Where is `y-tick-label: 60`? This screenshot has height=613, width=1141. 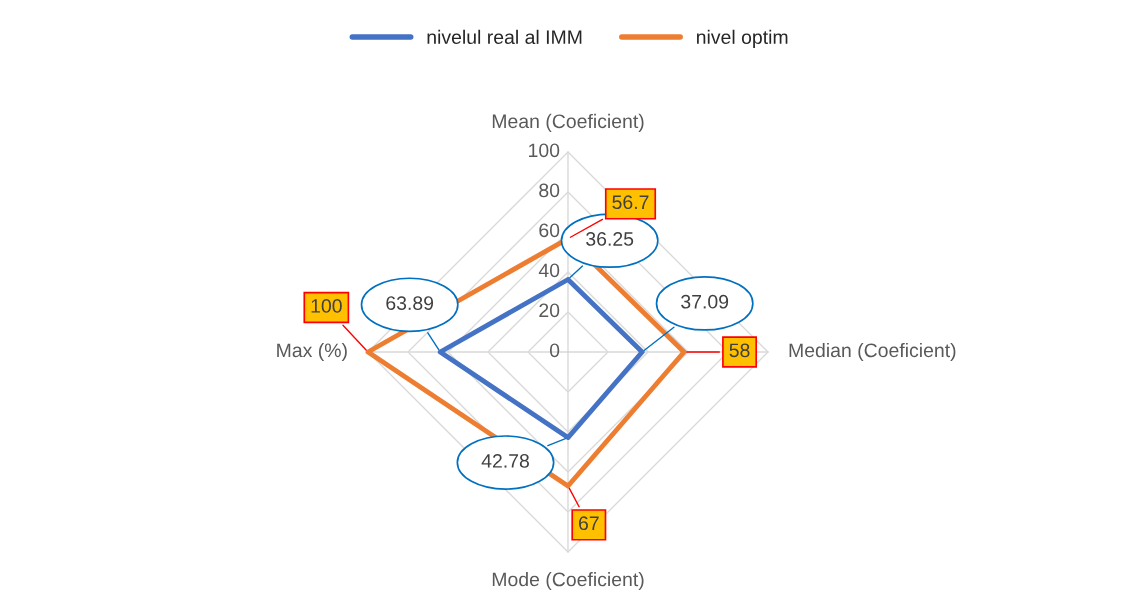 y-tick-label: 60 is located at coordinates (549, 230).